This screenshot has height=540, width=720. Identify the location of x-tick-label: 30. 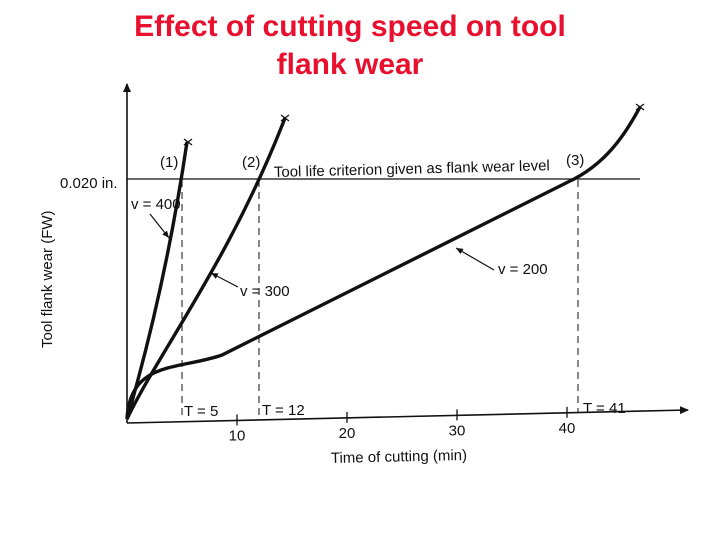
(457, 430).